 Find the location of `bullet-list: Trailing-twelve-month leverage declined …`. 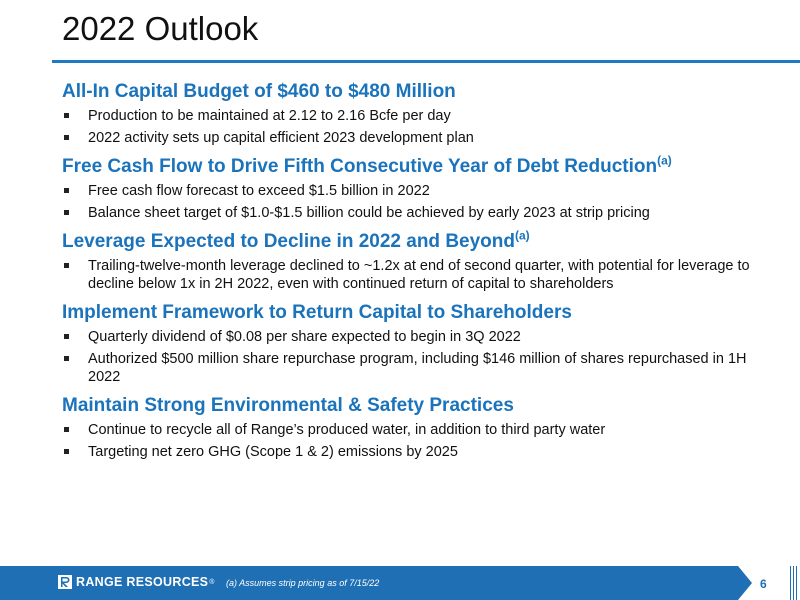

bullet-list: Trailing-twelve-month leverage declined … is located at coordinates (422, 275).